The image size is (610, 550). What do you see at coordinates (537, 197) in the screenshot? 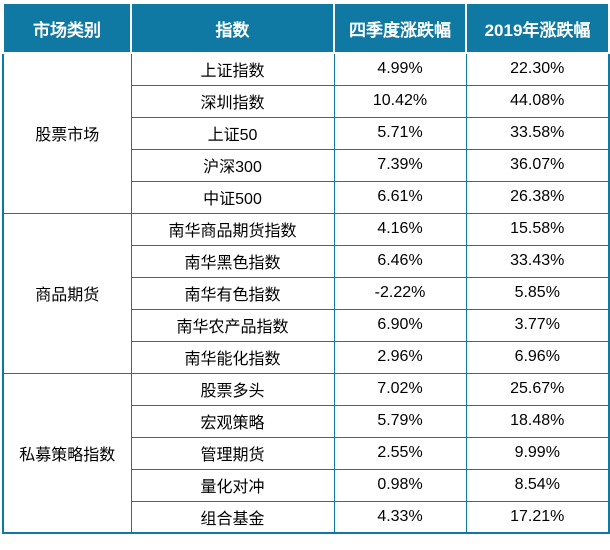
I see `y2019-change-cell: 26.38%` at bounding box center [537, 197].